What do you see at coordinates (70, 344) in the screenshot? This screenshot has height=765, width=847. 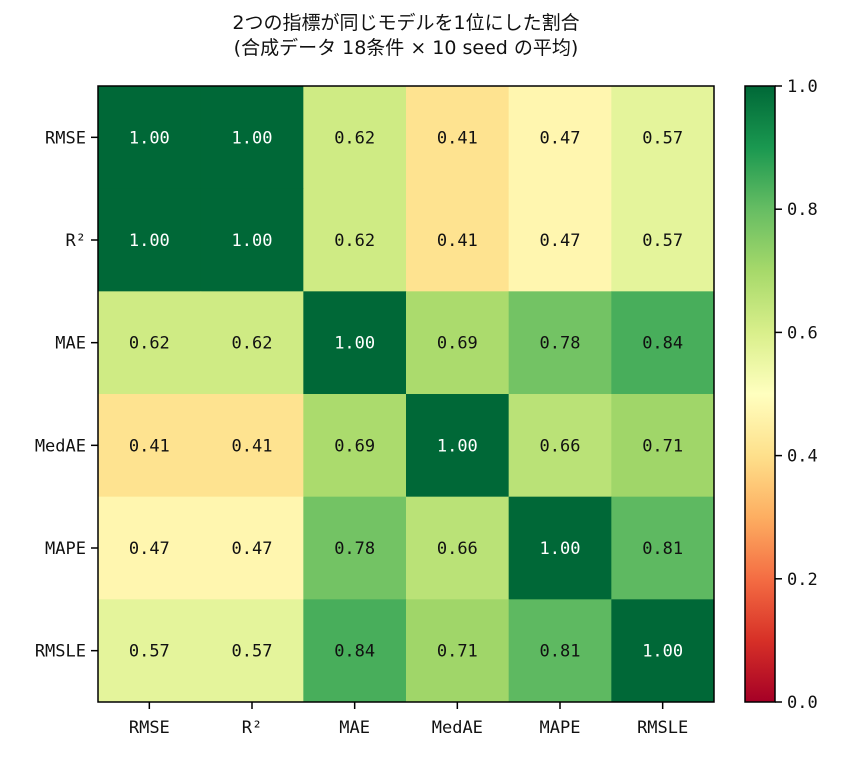 I see `y-tick-label: MAE` at bounding box center [70, 344].